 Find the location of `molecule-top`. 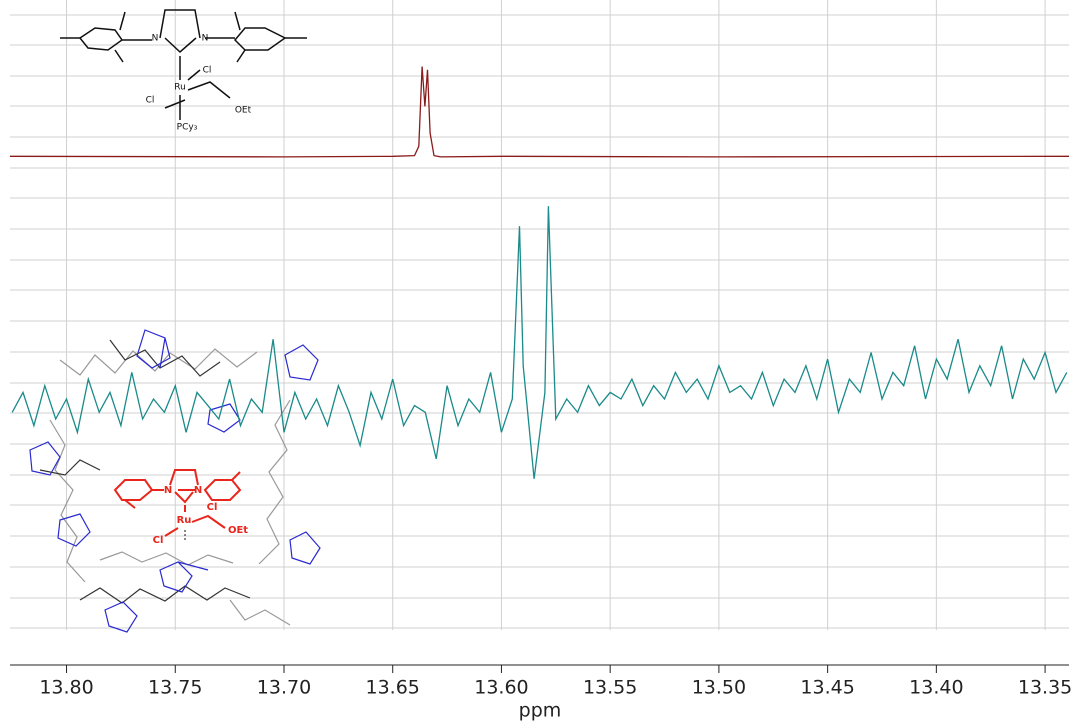

molecule-top is located at coordinates (183, 64).